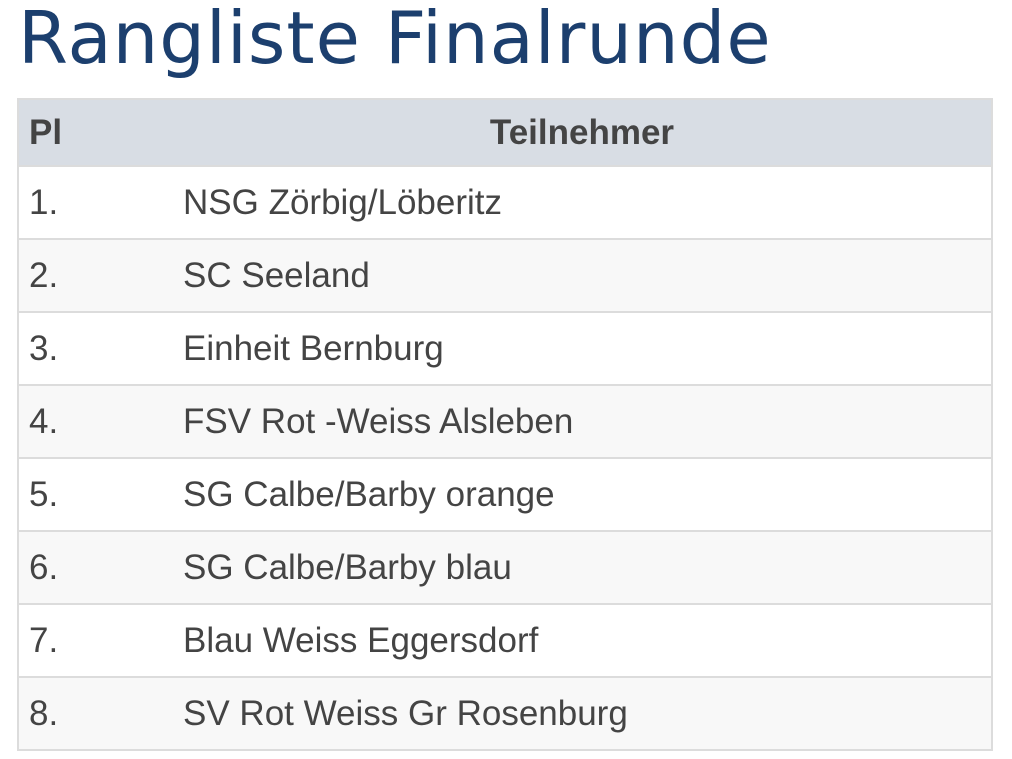 This screenshot has height=759, width=1012. What do you see at coordinates (95, 640) in the screenshot?
I see `rank-cell: 7.` at bounding box center [95, 640].